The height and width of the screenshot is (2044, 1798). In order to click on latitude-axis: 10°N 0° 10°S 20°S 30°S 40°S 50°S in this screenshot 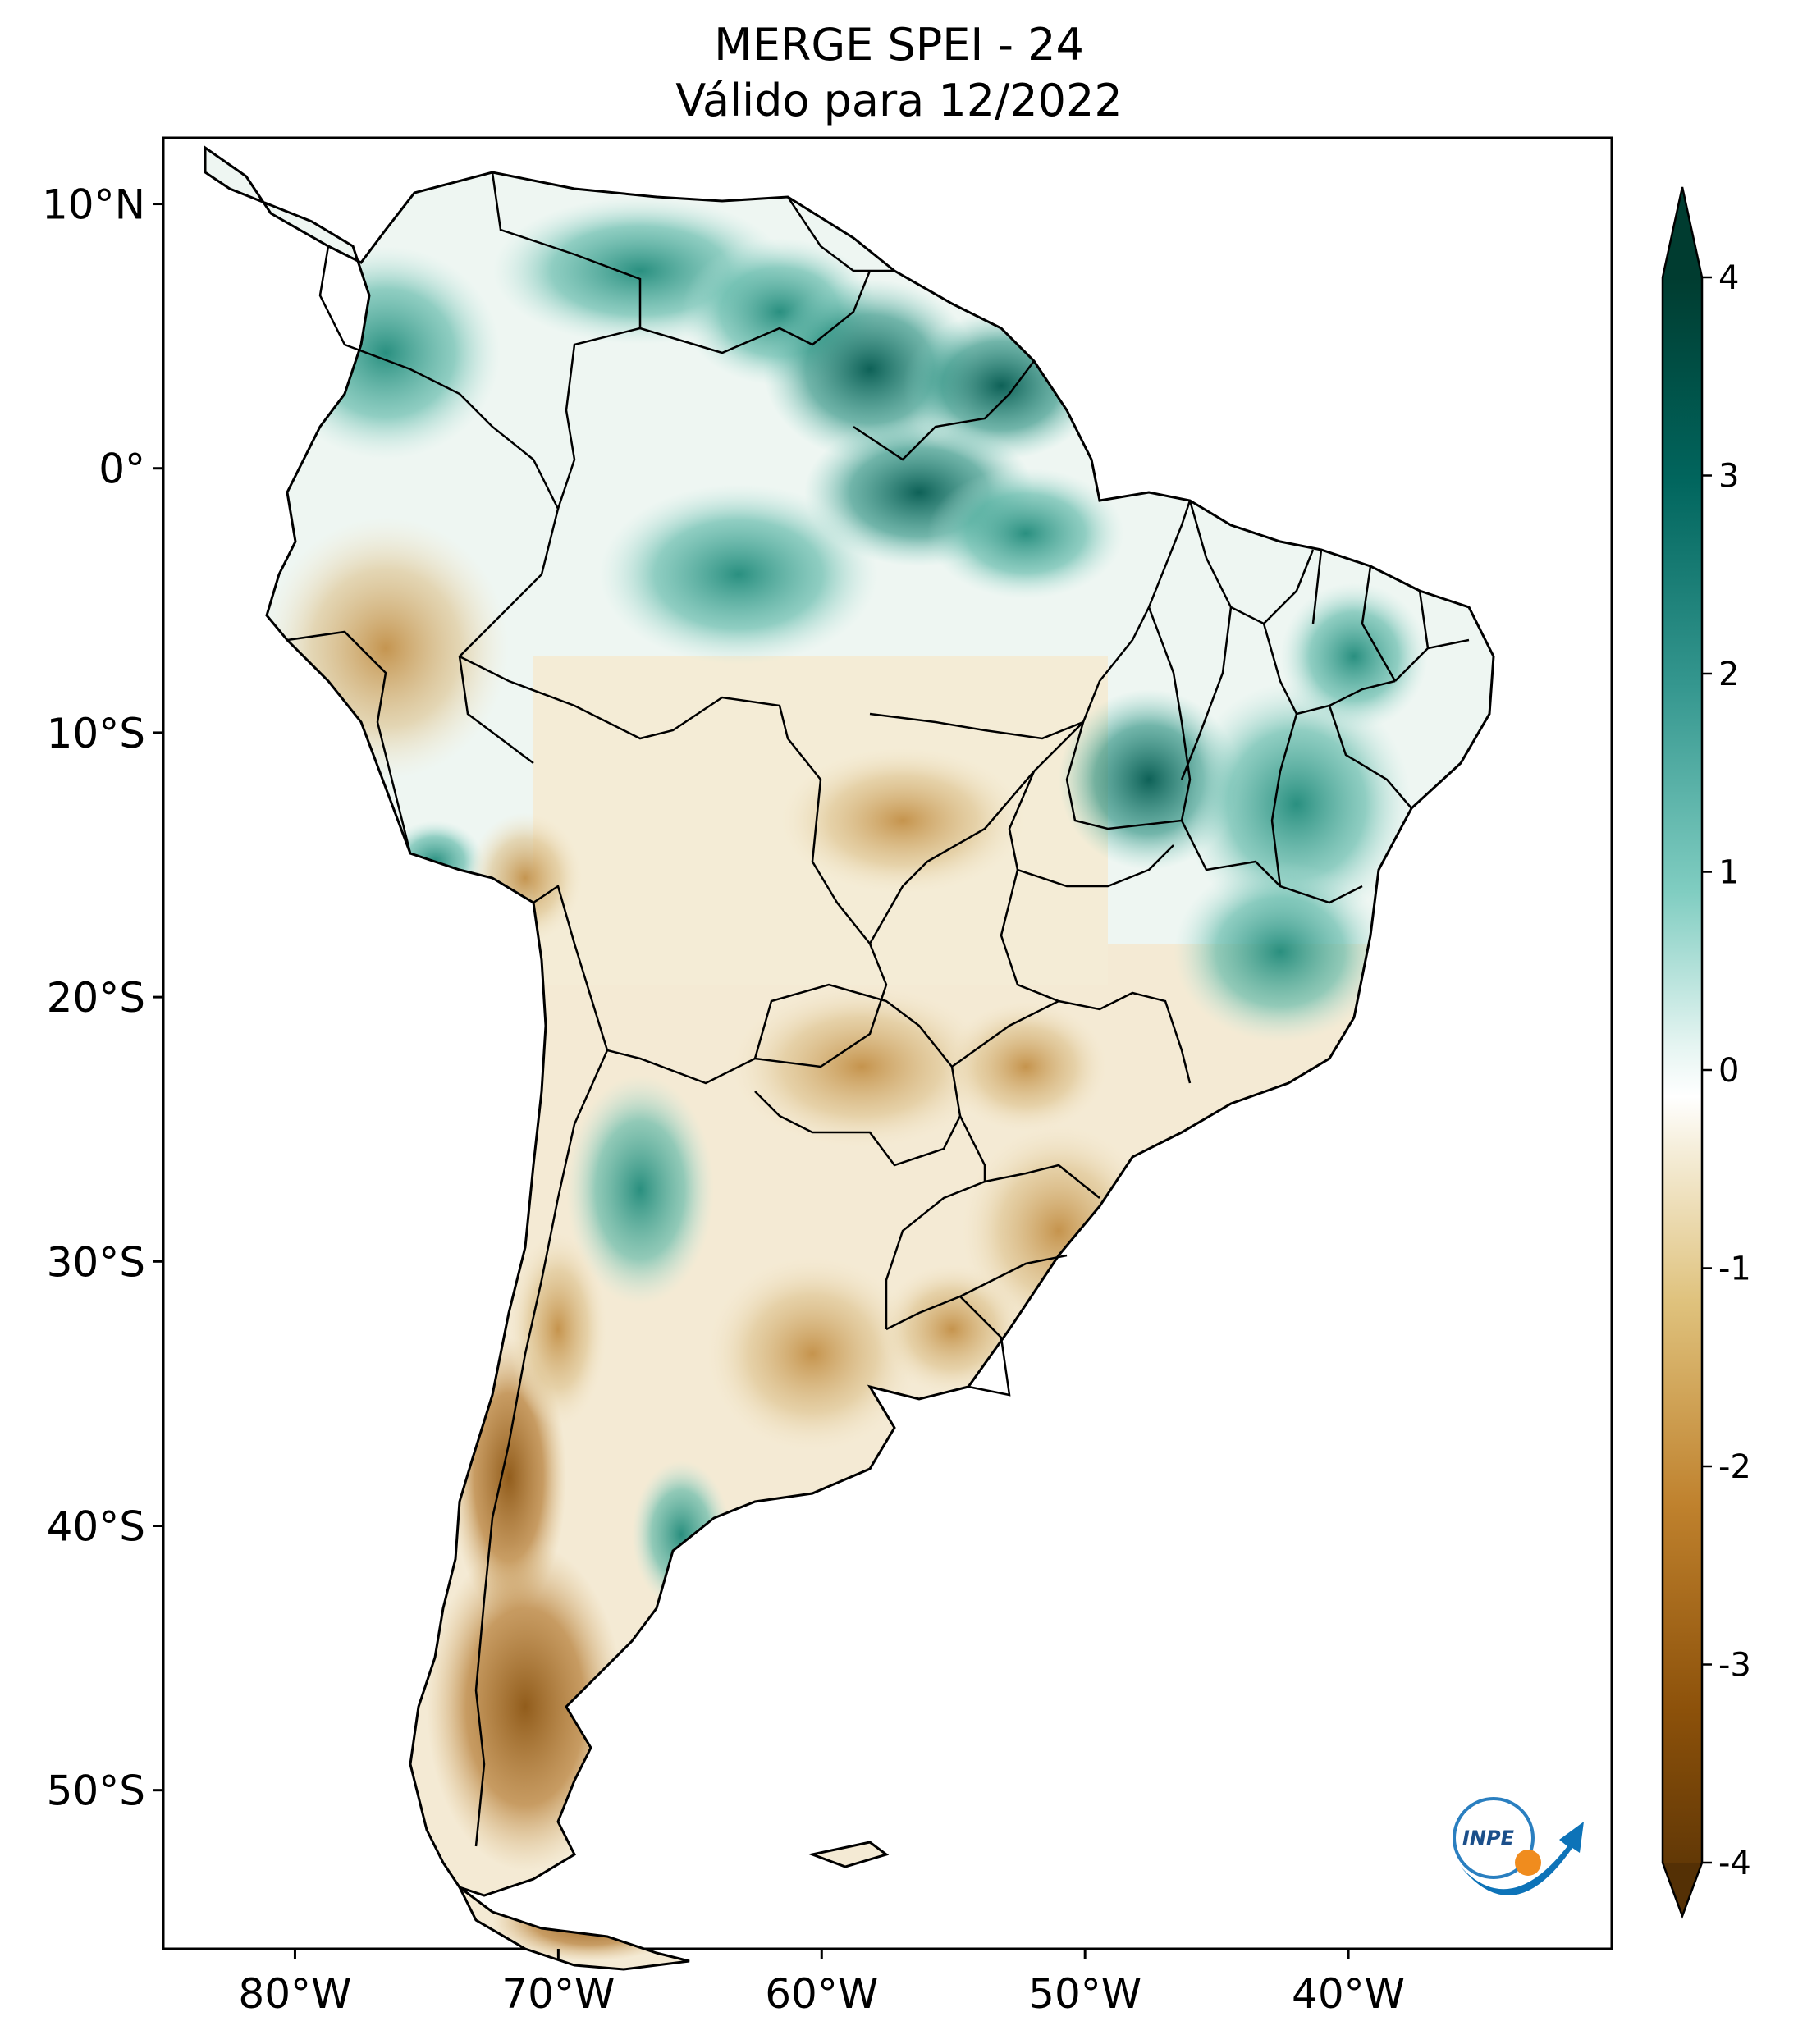, I will do `click(102, 998)`.